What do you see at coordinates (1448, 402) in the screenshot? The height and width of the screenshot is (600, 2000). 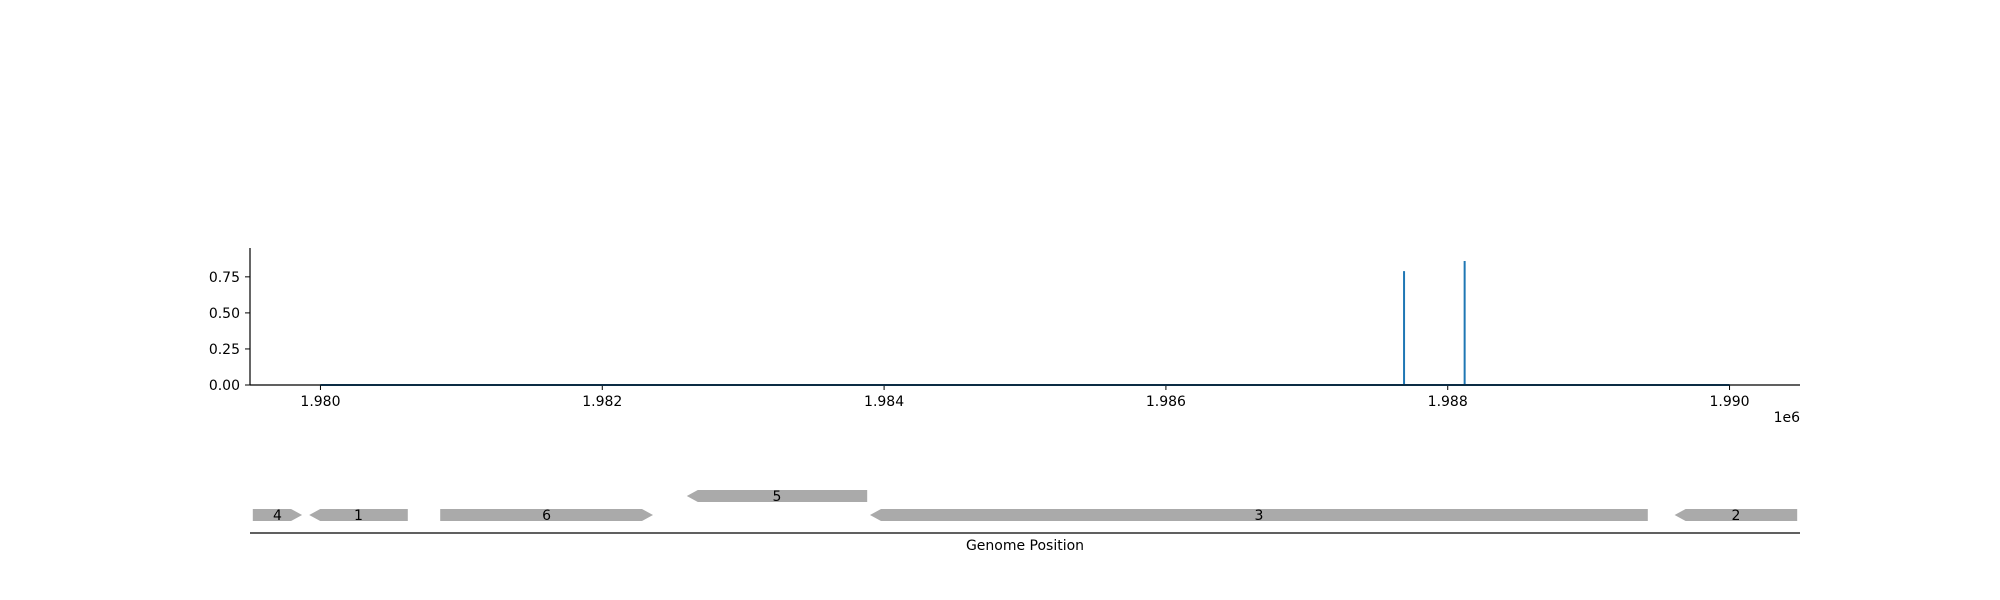 I see `x-tick-label: 1.988` at bounding box center [1448, 402].